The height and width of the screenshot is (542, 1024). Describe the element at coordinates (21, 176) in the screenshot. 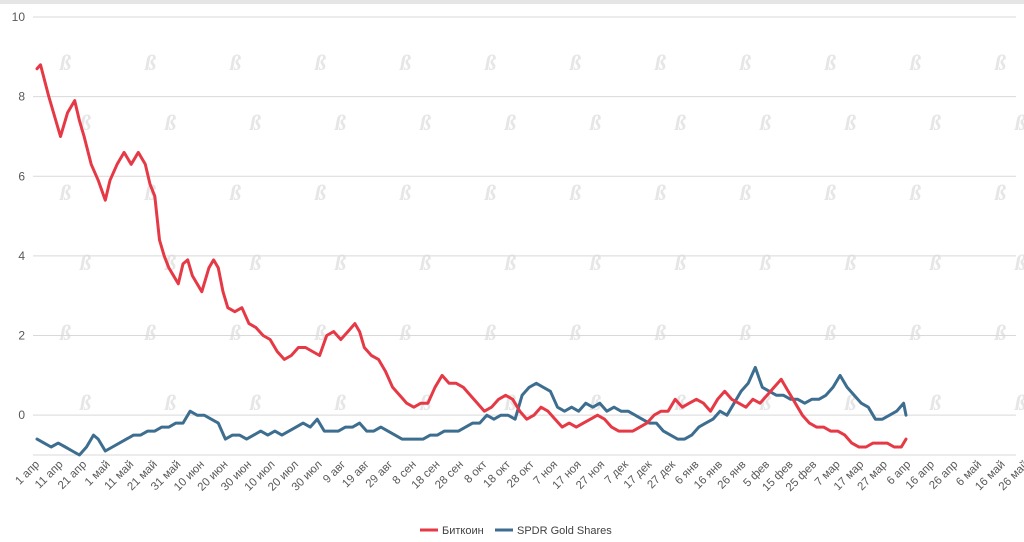

I see `y-tick-label: 6` at that location.